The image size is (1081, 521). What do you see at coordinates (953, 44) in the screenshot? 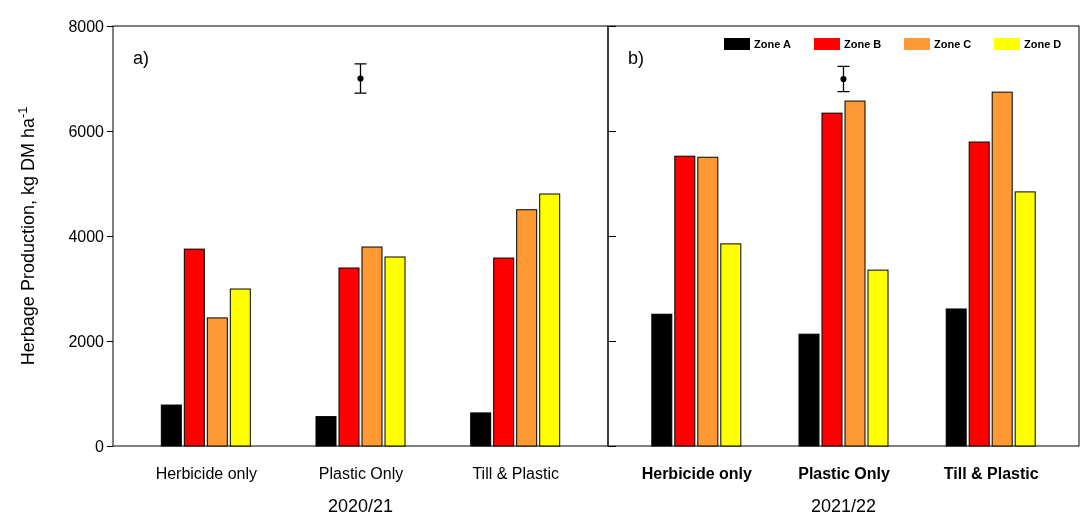
I see `legend-label: Zone C` at bounding box center [953, 44].